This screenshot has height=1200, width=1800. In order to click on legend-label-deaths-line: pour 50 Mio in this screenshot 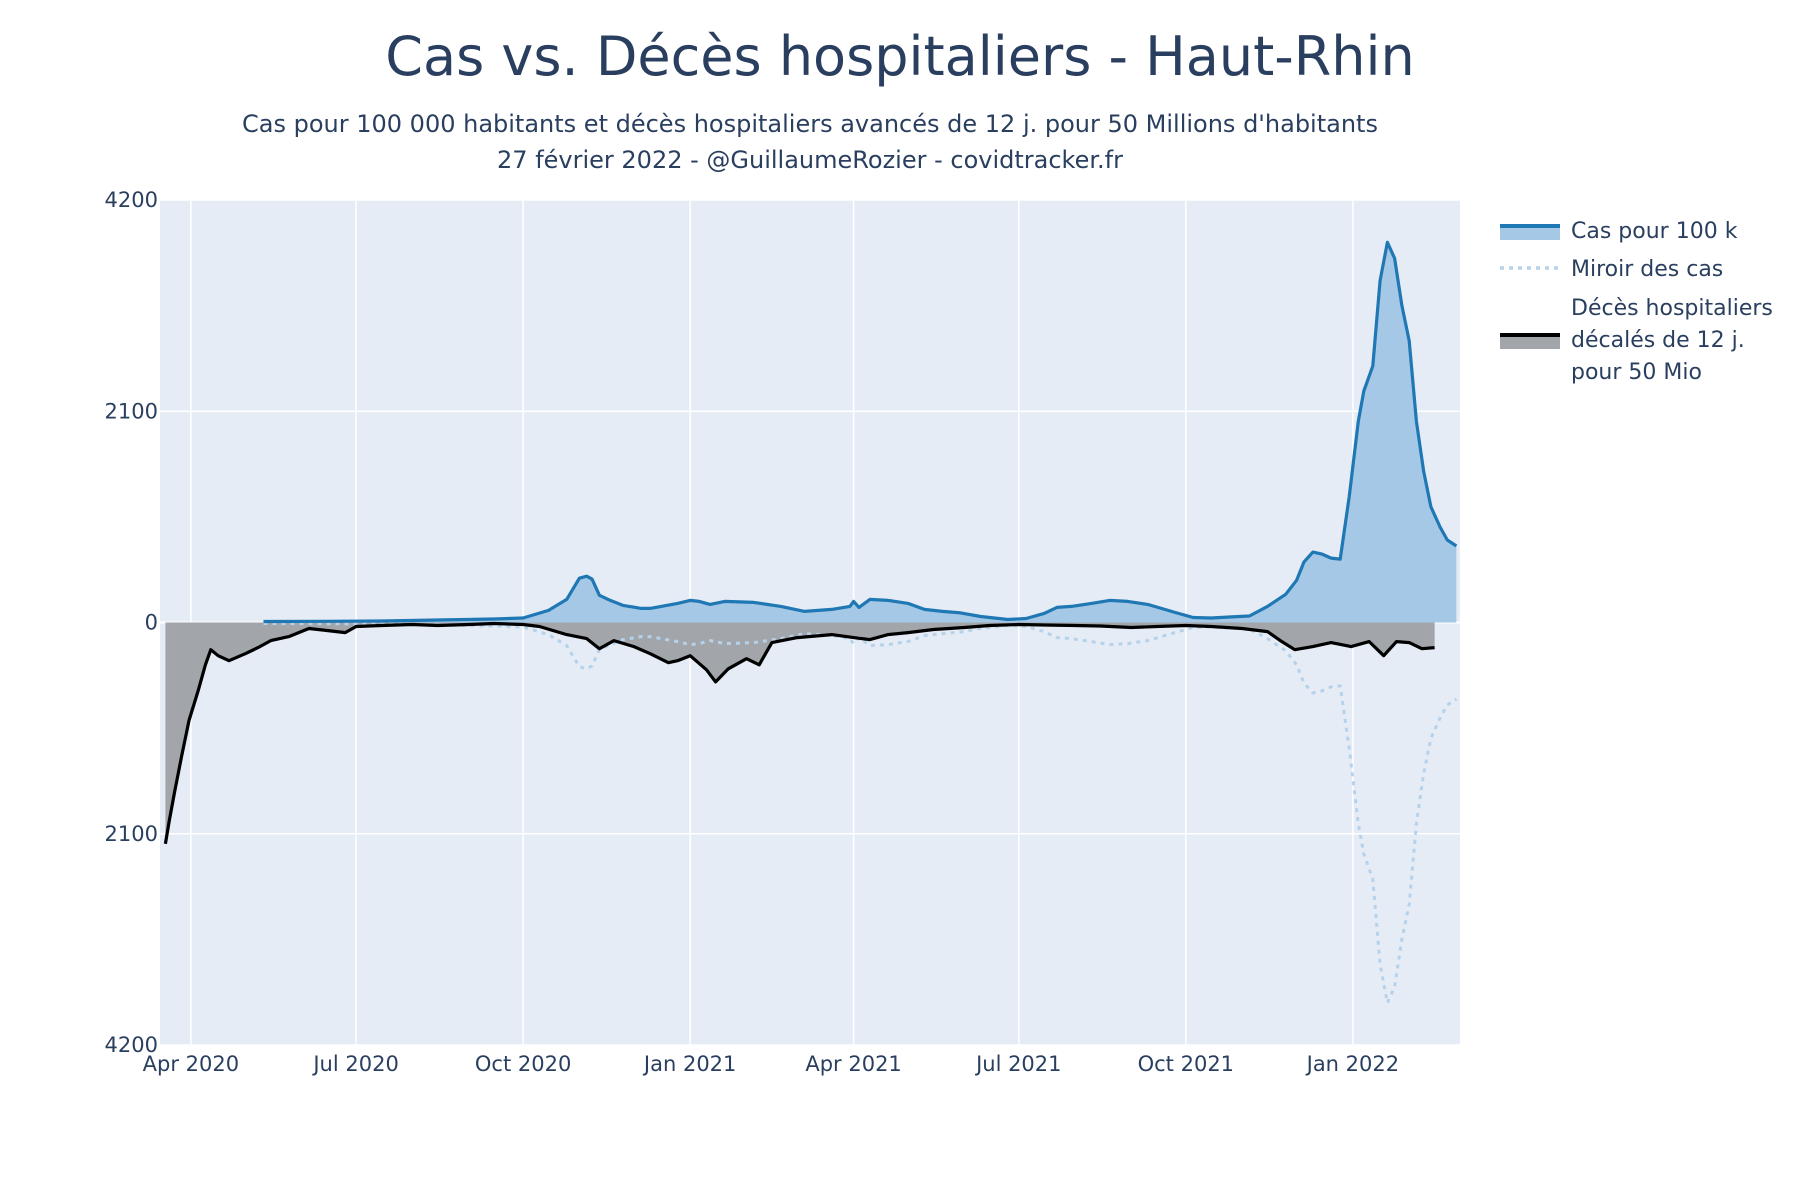, I will do `click(1636, 372)`.